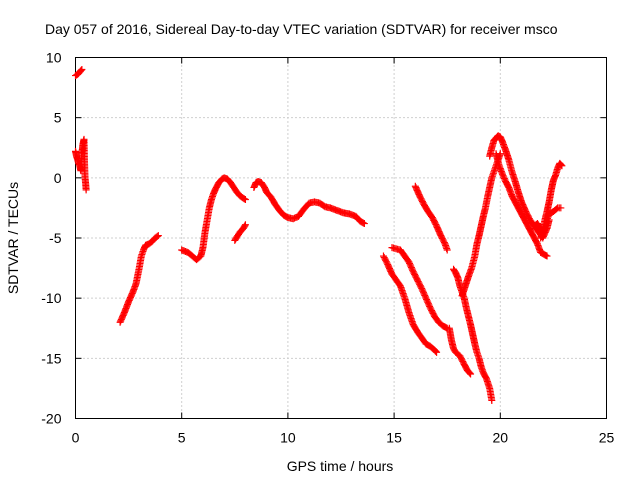 Image resolution: width=640 pixels, height=480 pixels. Describe the element at coordinates (13, 238) in the screenshot. I see `y-axis-title: SDTVAR / TECUs` at that location.